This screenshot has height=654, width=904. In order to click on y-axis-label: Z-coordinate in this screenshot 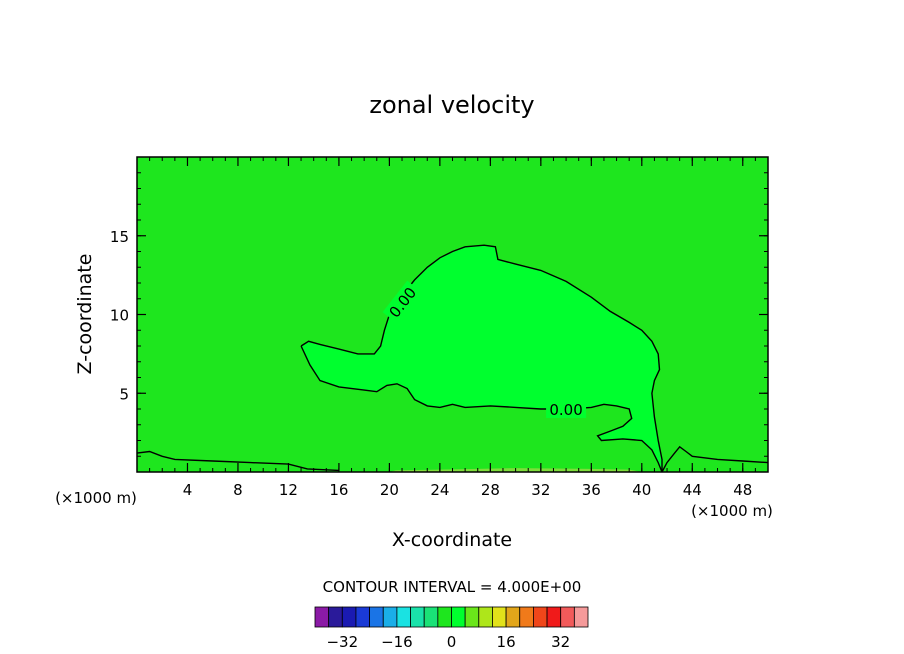, I will do `click(85, 314)`.